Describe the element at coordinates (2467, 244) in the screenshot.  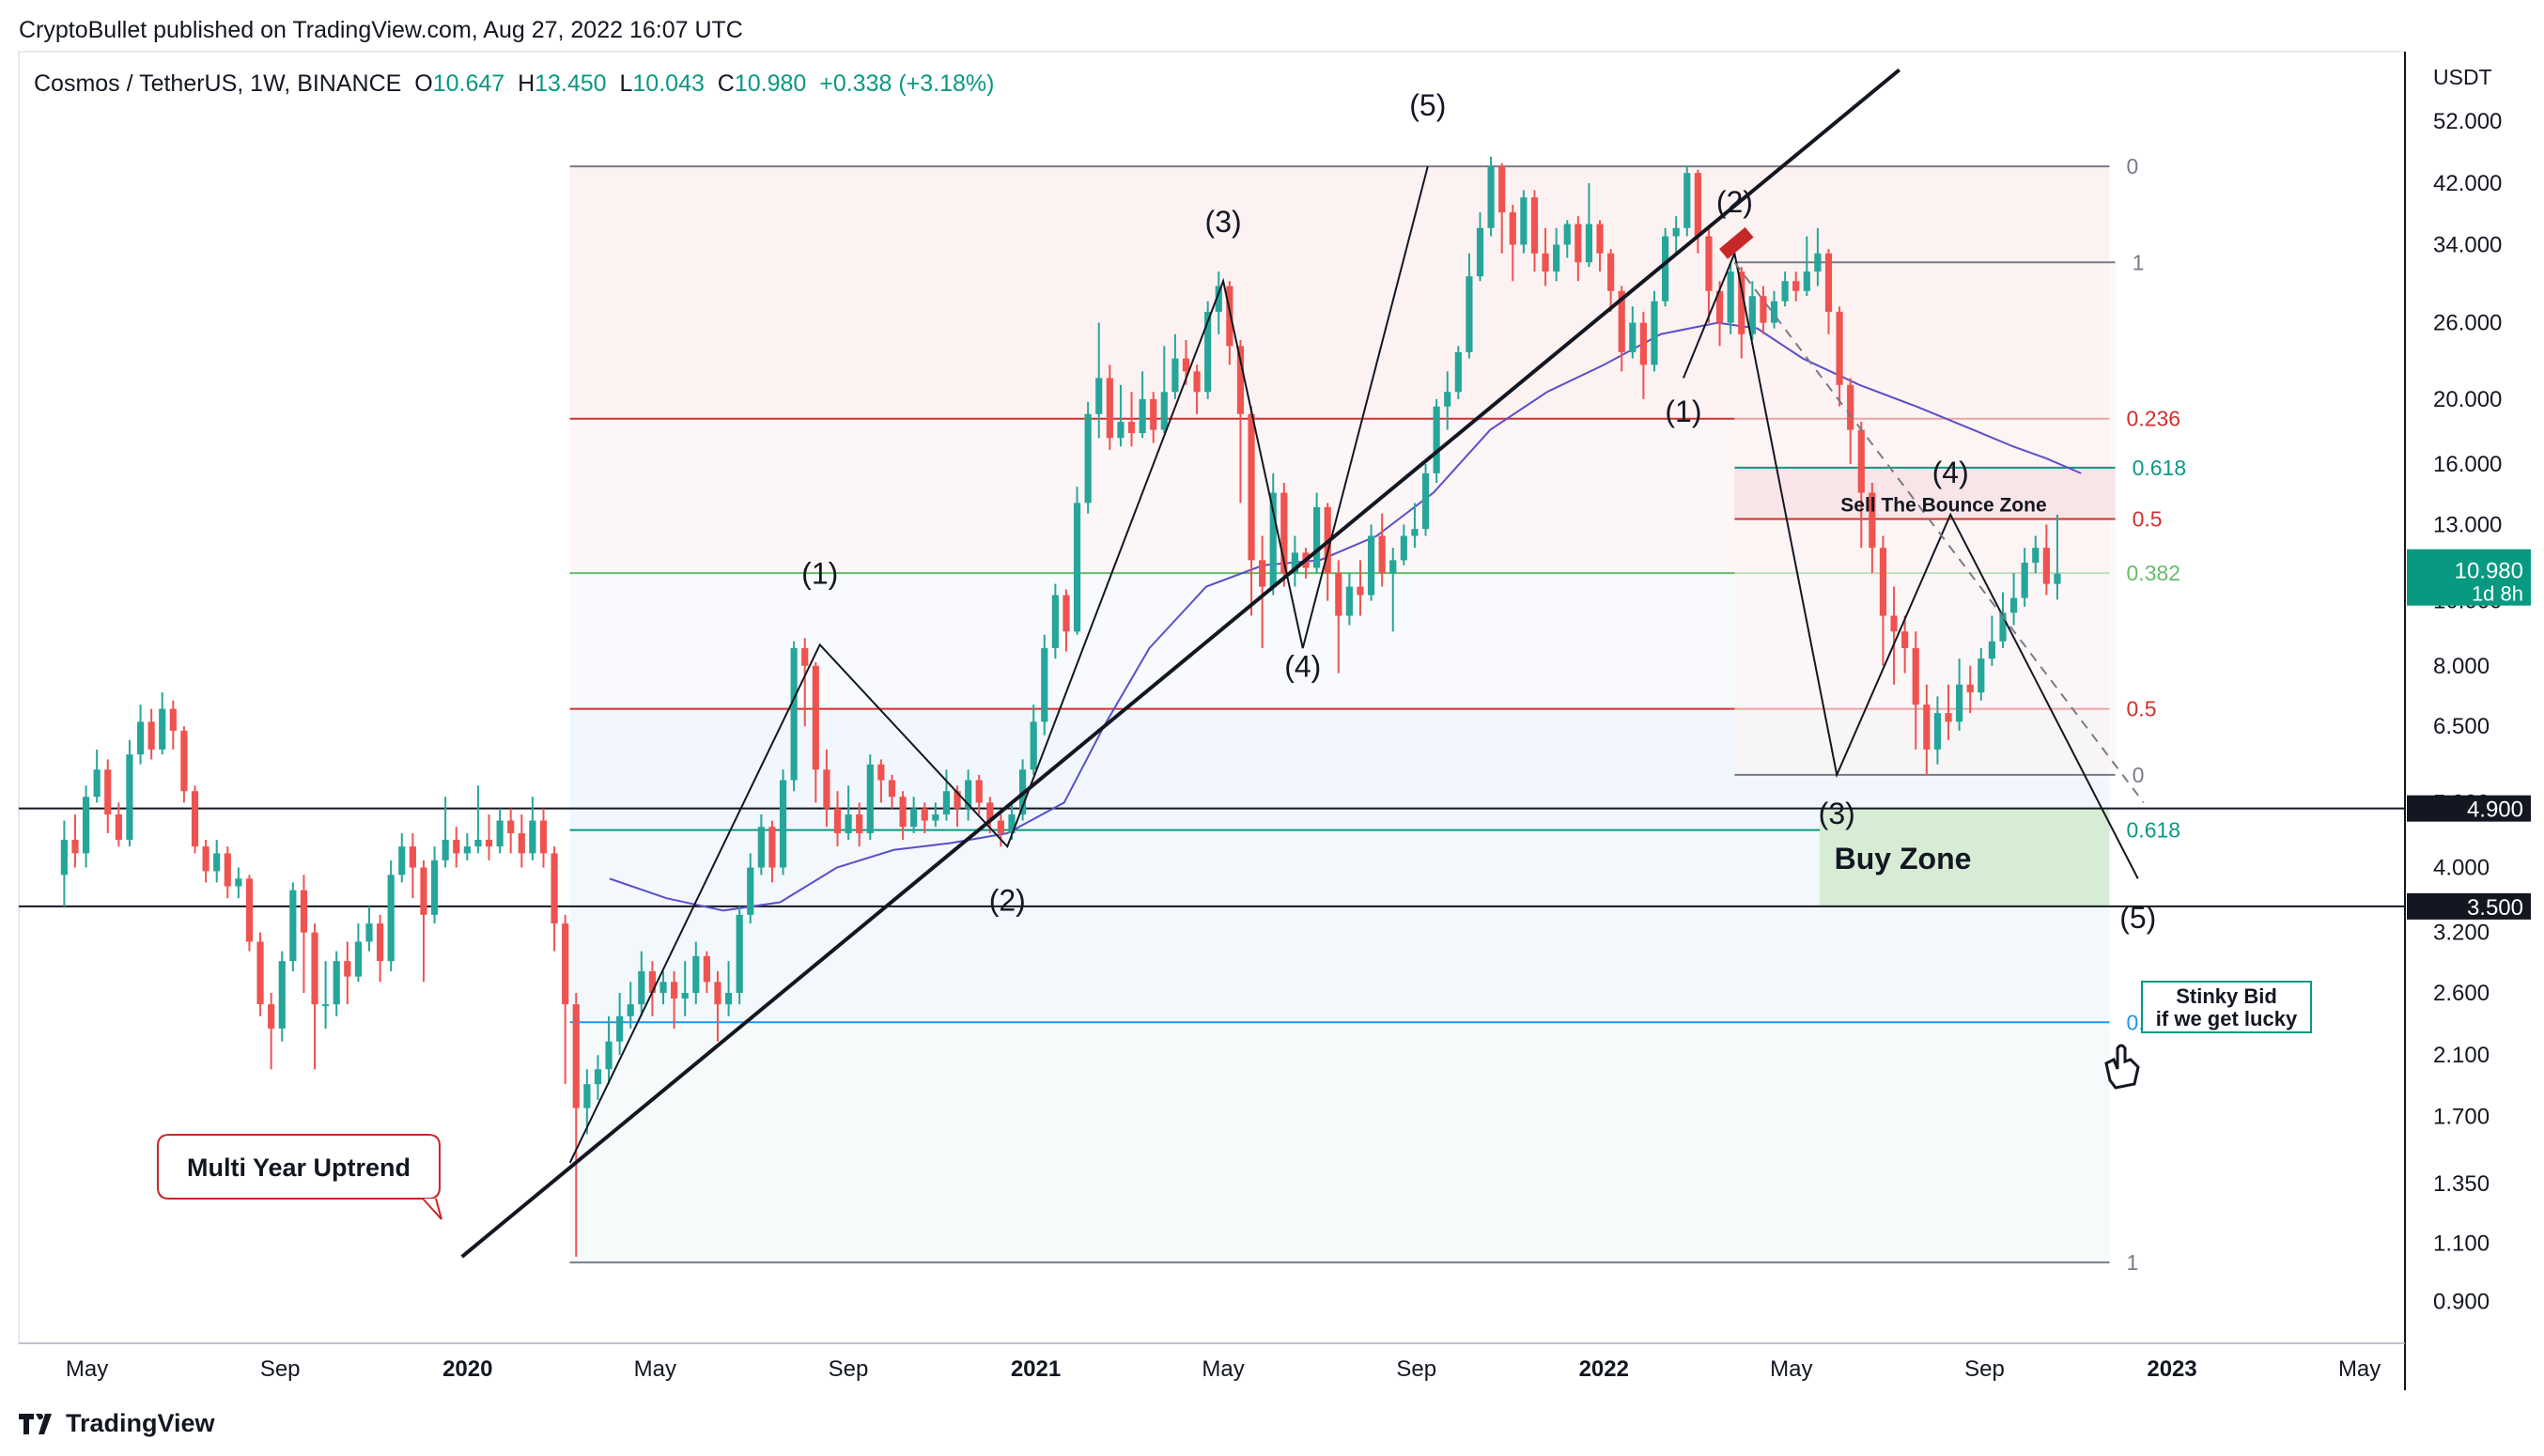
I see `price-axis-tick: 34.000` at that location.